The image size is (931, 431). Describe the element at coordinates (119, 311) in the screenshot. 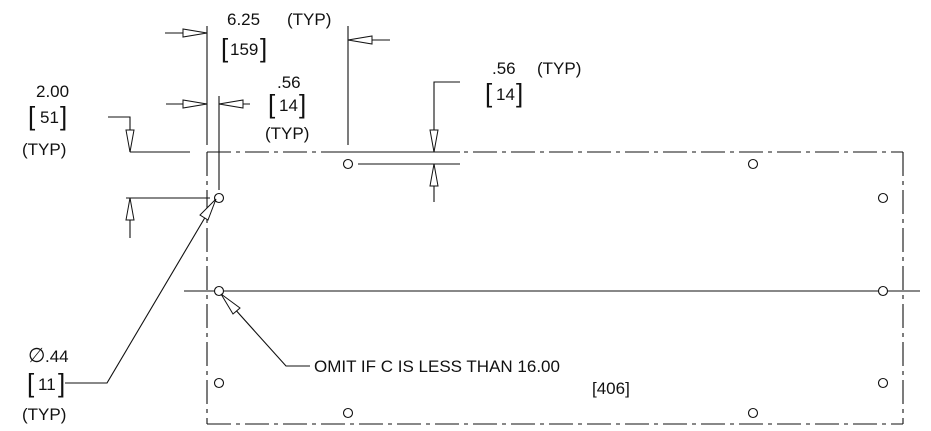

I see `hole-diameter-callout: ∅ .44 [ 11 ] (TYP)` at that location.